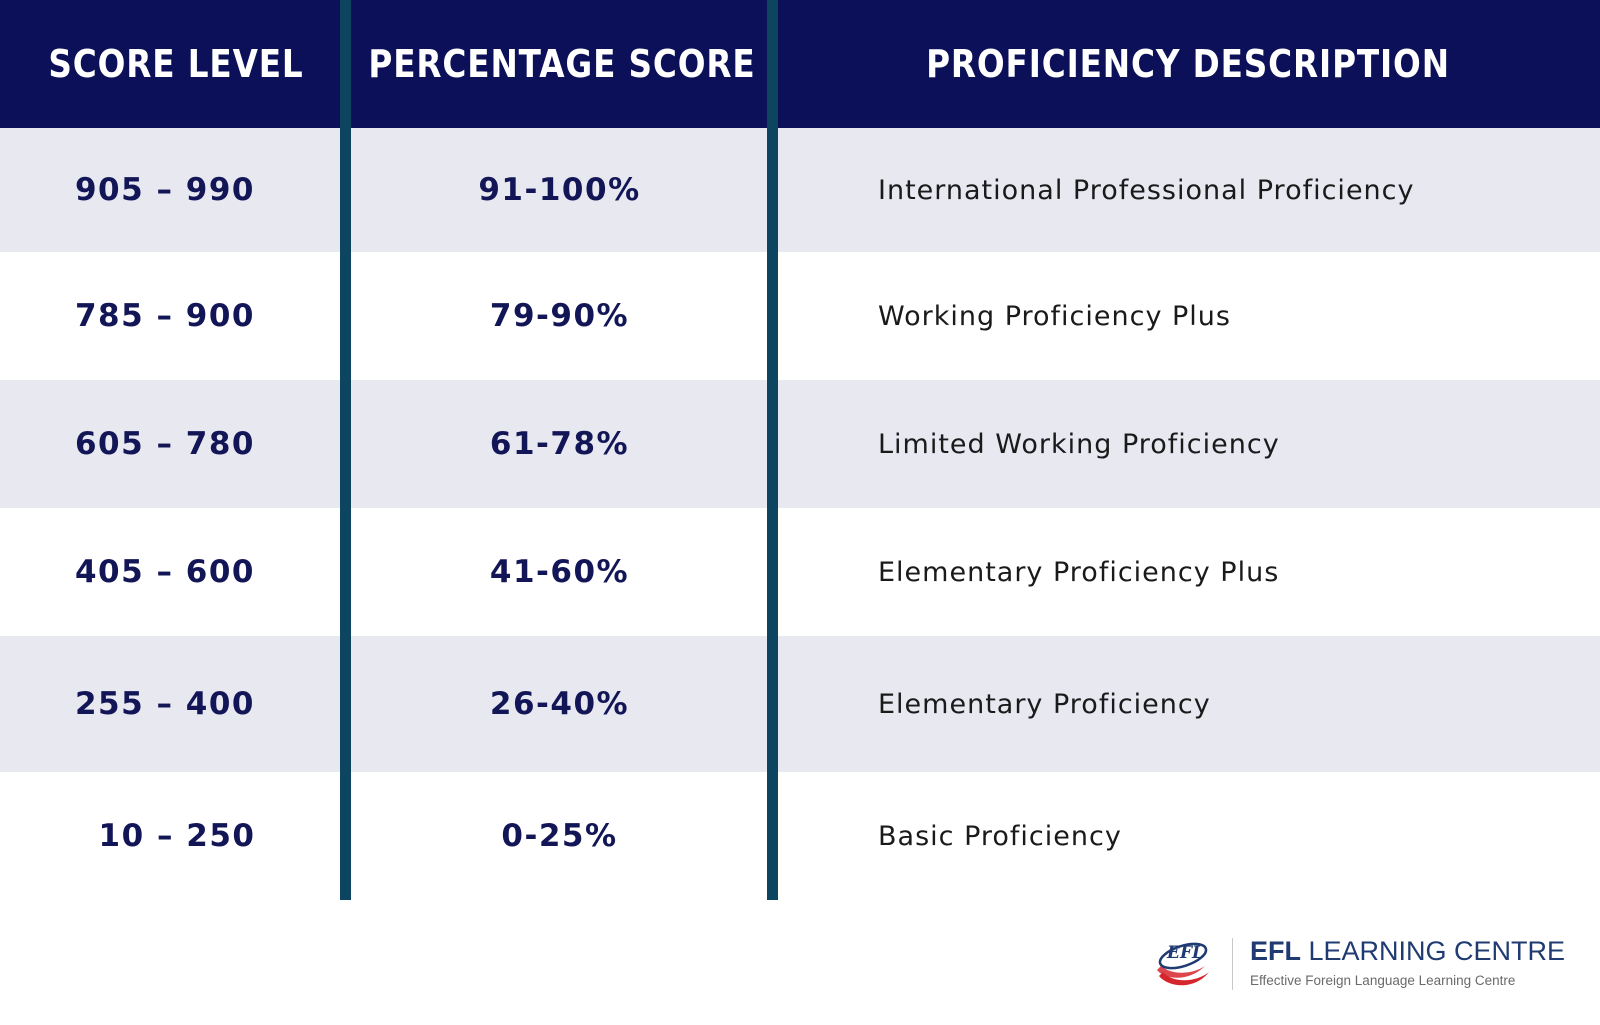 This screenshot has width=1600, height=1025. What do you see at coordinates (1232, 964) in the screenshot?
I see `logo-separator` at bounding box center [1232, 964].